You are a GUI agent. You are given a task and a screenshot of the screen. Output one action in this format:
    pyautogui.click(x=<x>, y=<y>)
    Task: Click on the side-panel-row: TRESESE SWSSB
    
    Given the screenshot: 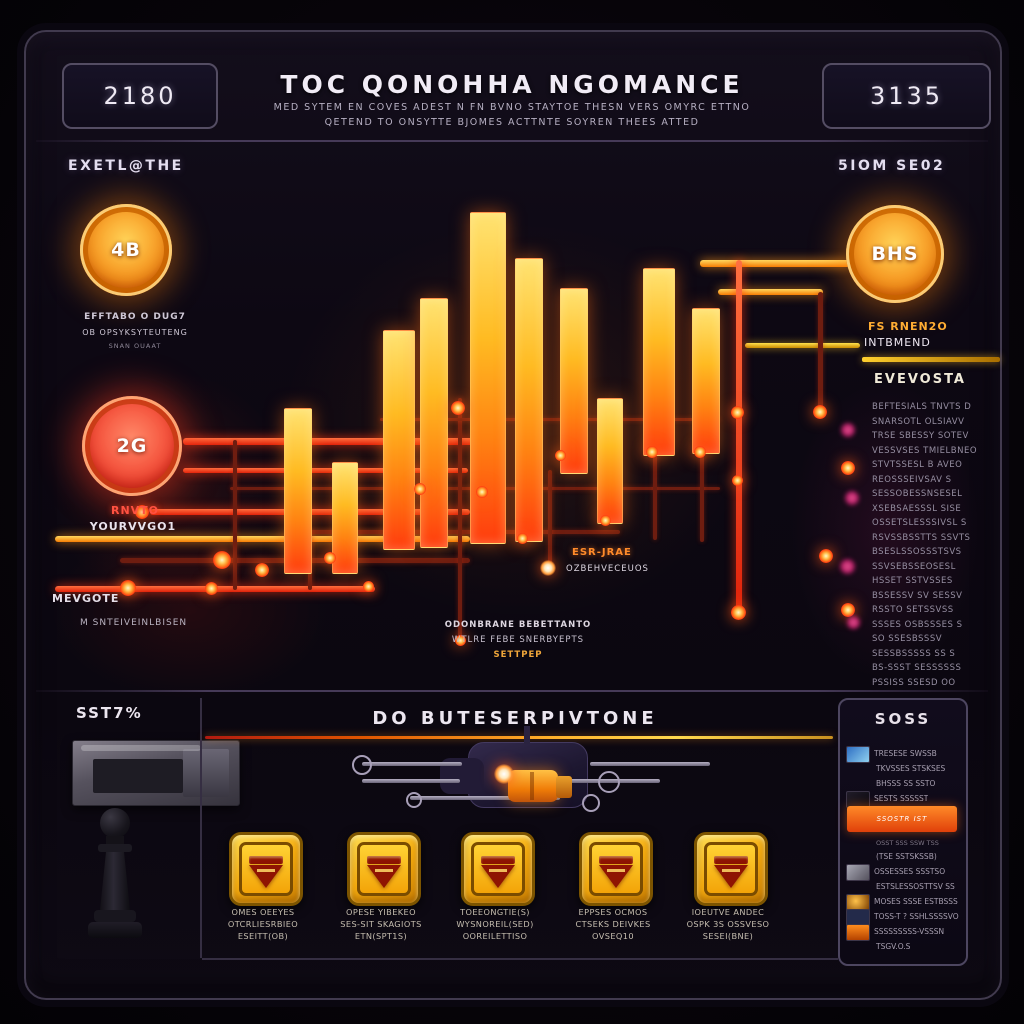 What is the action you would take?
    pyautogui.click(x=905, y=753)
    